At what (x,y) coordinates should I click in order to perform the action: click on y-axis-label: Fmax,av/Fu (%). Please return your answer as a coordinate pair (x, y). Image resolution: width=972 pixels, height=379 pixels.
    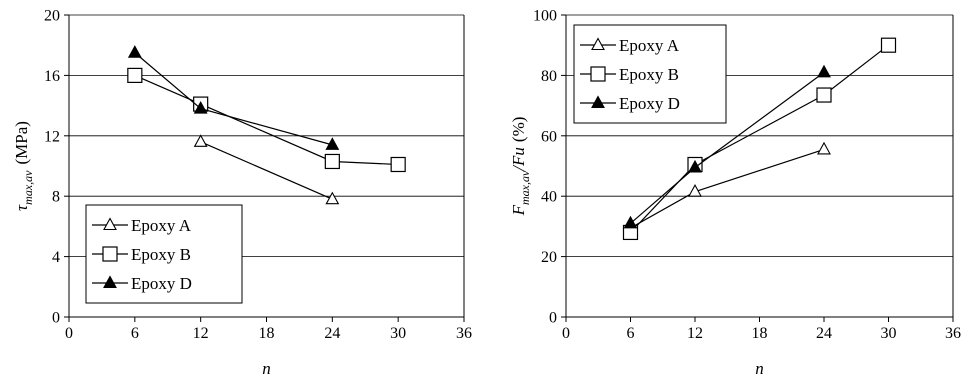
    Looking at the image, I should click on (520, 167).